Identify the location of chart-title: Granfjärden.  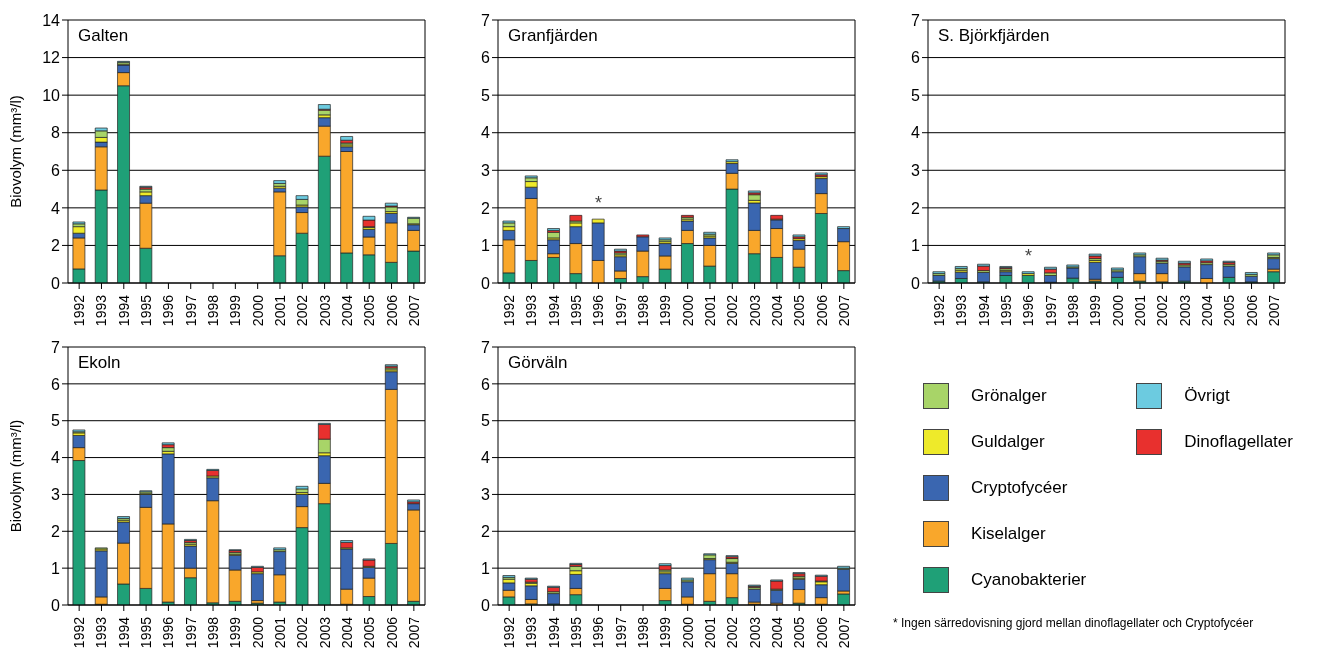
(553, 36).